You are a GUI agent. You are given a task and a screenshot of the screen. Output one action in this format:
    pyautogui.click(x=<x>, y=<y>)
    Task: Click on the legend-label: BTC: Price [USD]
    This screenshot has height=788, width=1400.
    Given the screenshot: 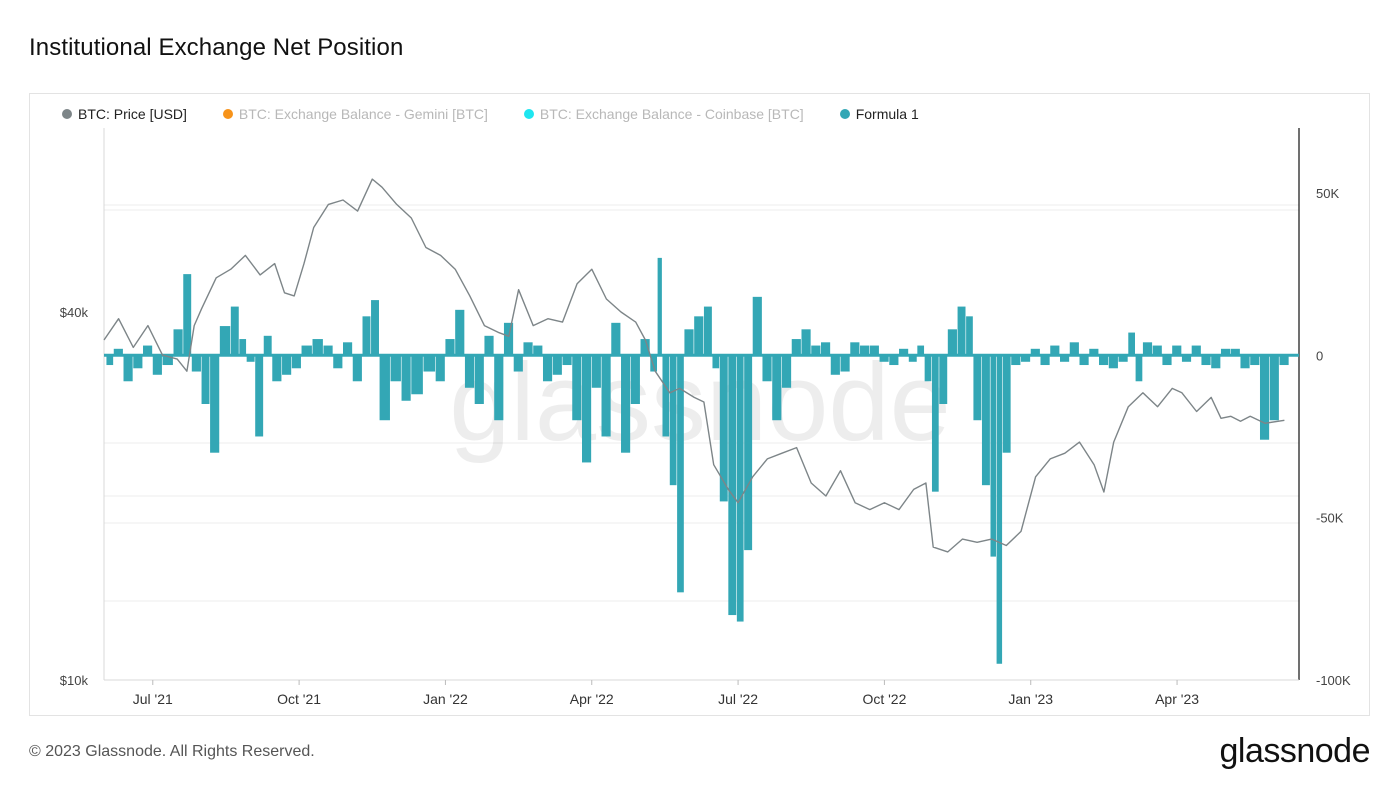 What is the action you would take?
    pyautogui.click(x=132, y=114)
    